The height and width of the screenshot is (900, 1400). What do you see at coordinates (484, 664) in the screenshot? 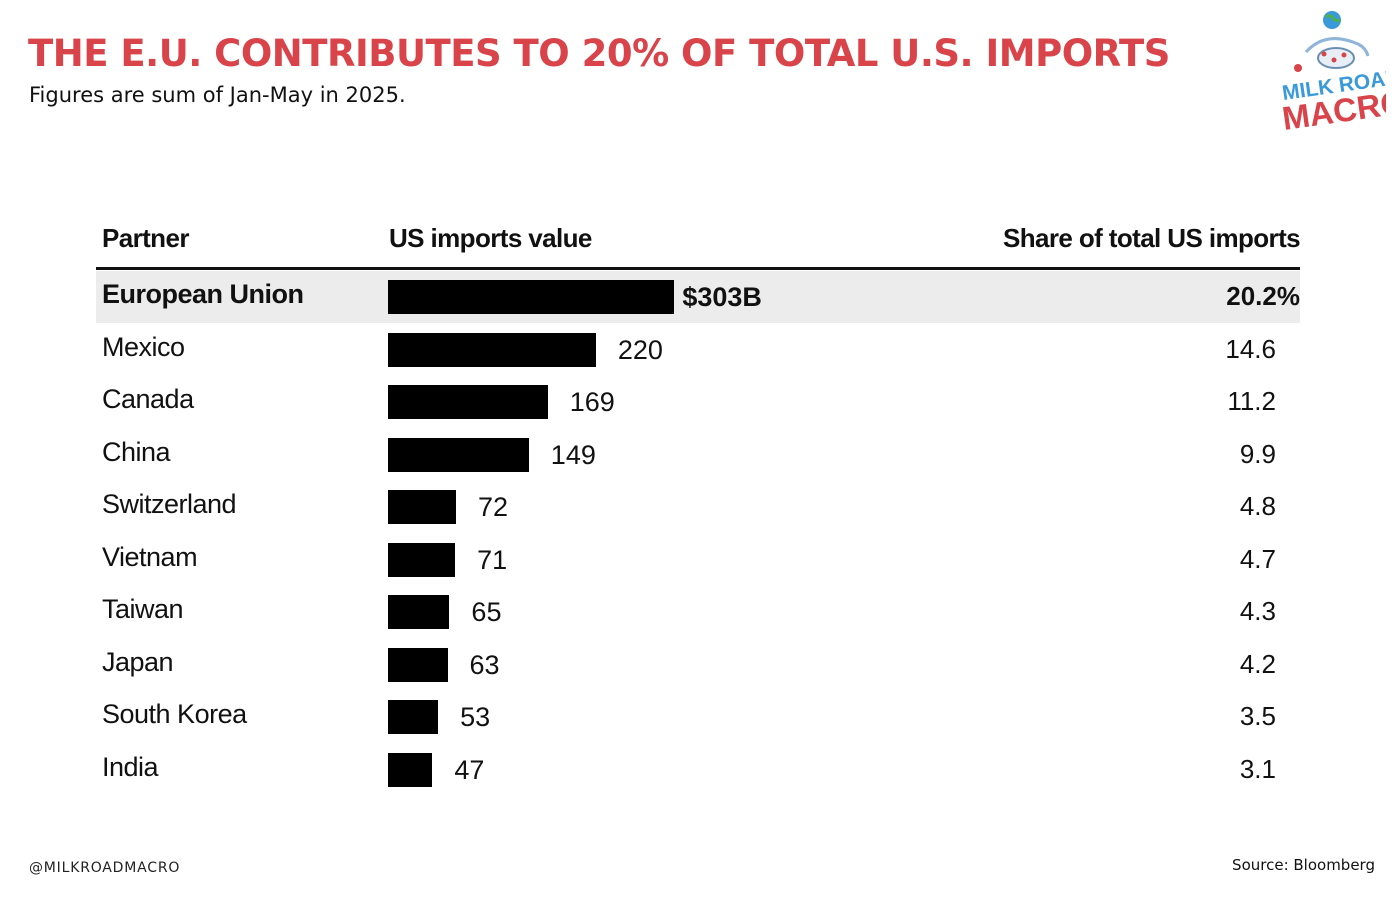
I see `value-label: 63` at bounding box center [484, 664].